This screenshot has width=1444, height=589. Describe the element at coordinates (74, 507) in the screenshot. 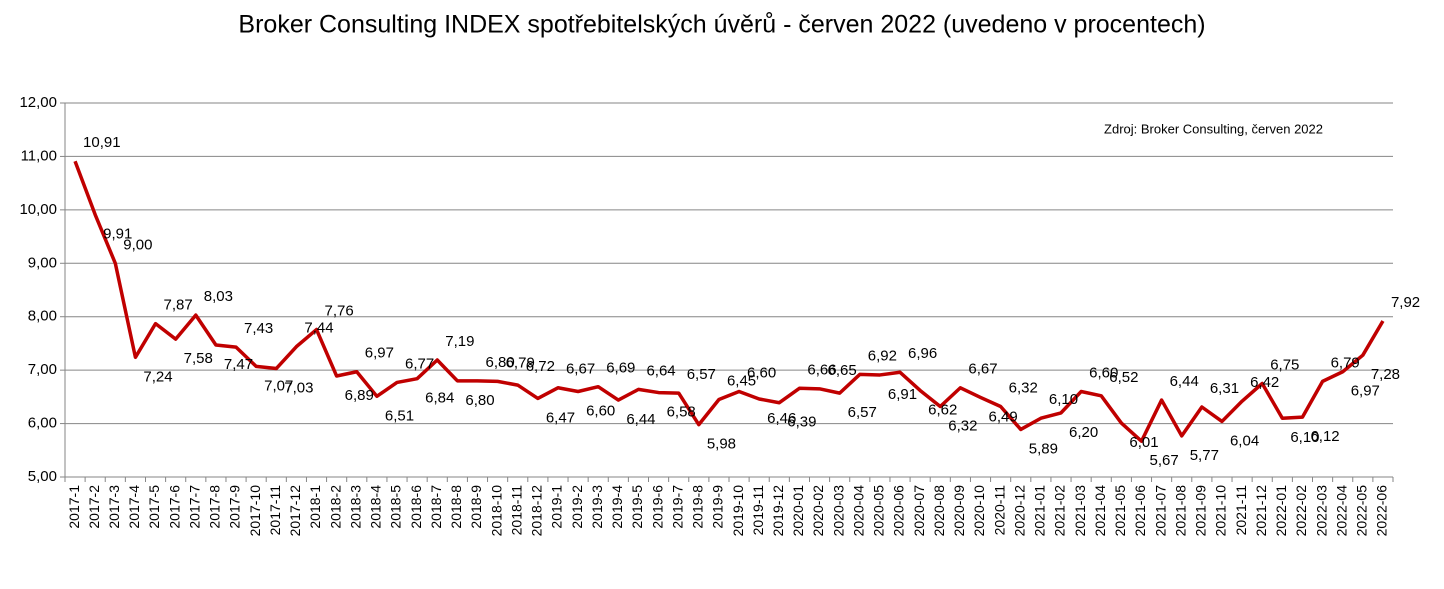

I see `x-tick-label: 2017-1` at that location.